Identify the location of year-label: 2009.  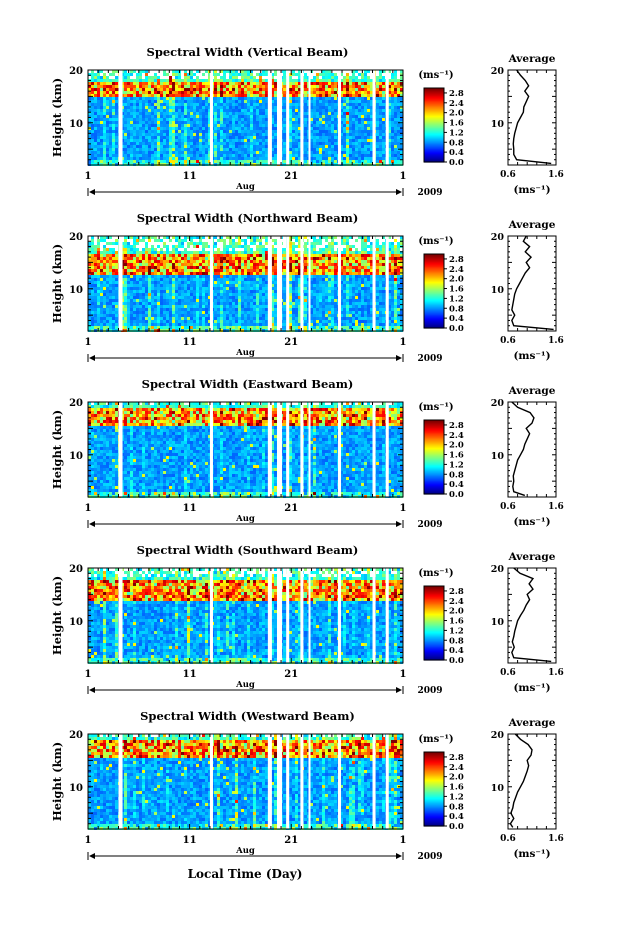
(429, 359).